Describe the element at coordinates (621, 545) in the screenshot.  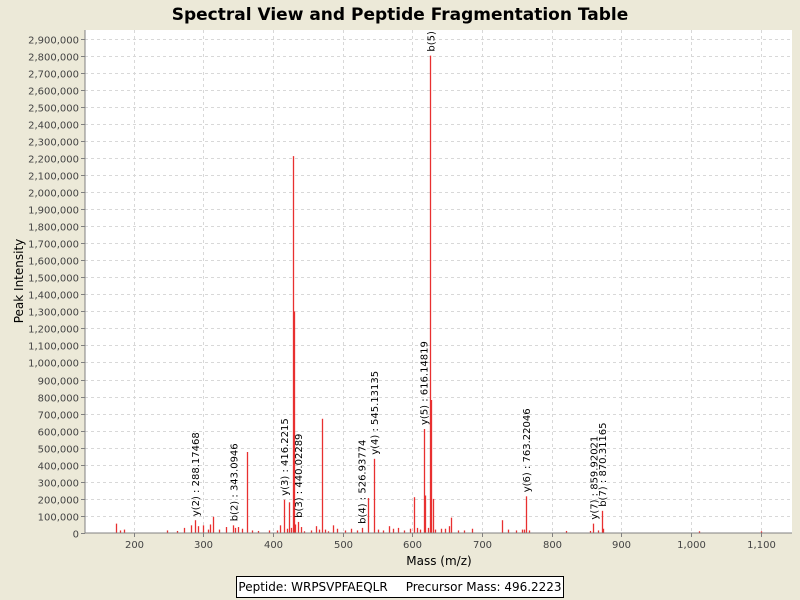
I see `x-tick-label: 900` at that location.